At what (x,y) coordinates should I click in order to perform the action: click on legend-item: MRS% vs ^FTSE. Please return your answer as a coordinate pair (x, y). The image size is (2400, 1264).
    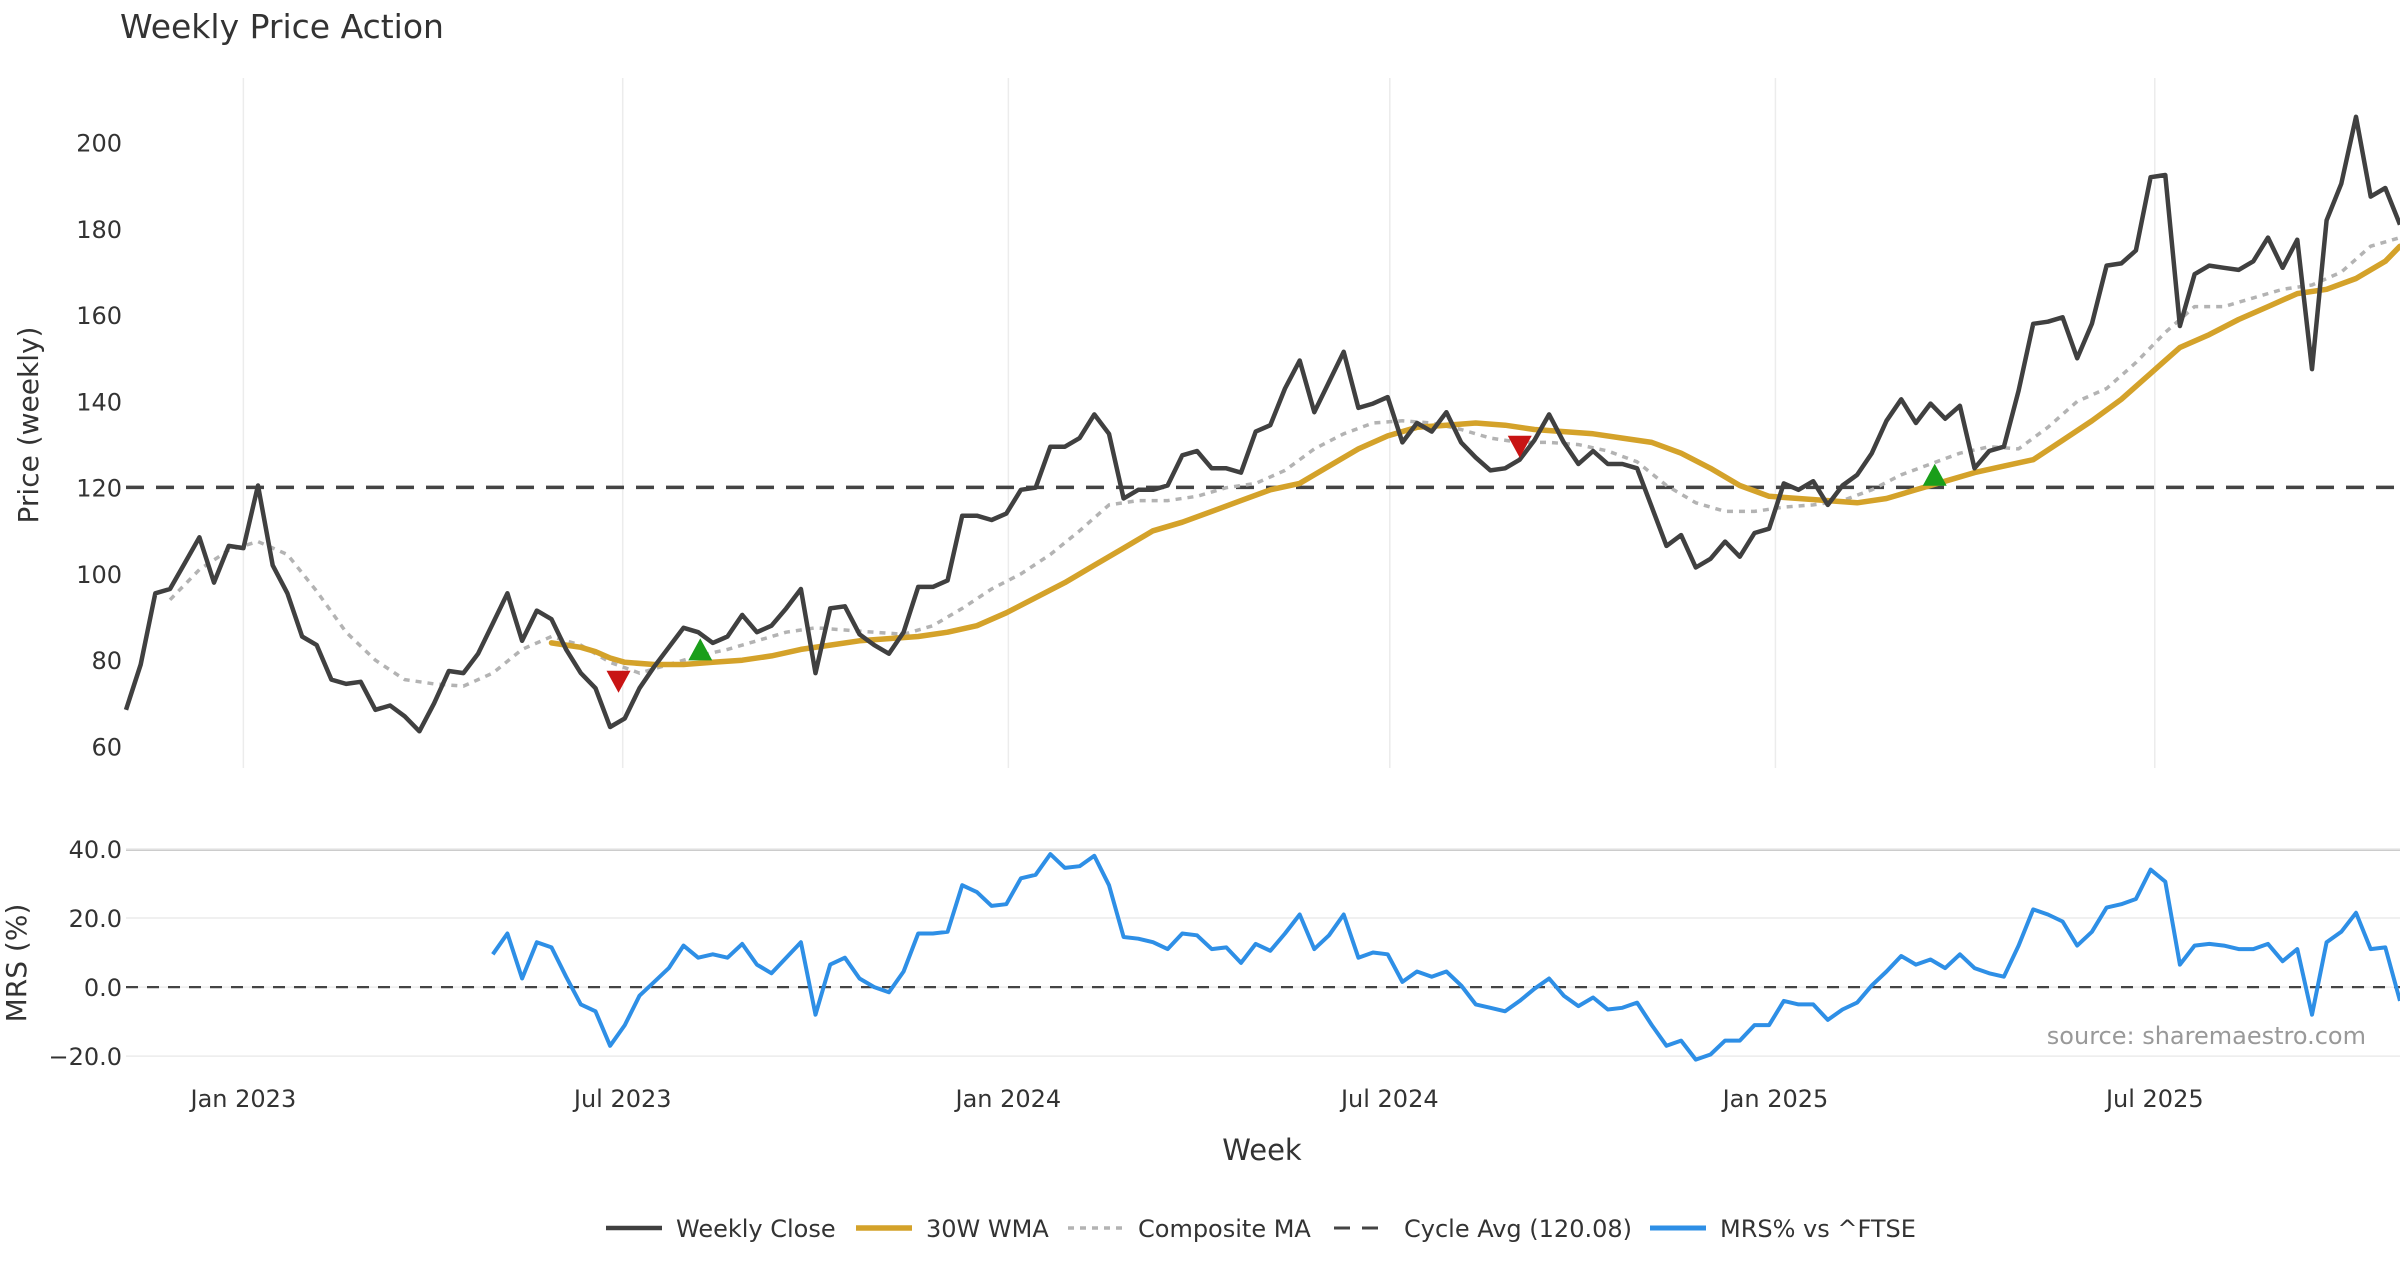
    Looking at the image, I should click on (1783, 1229).